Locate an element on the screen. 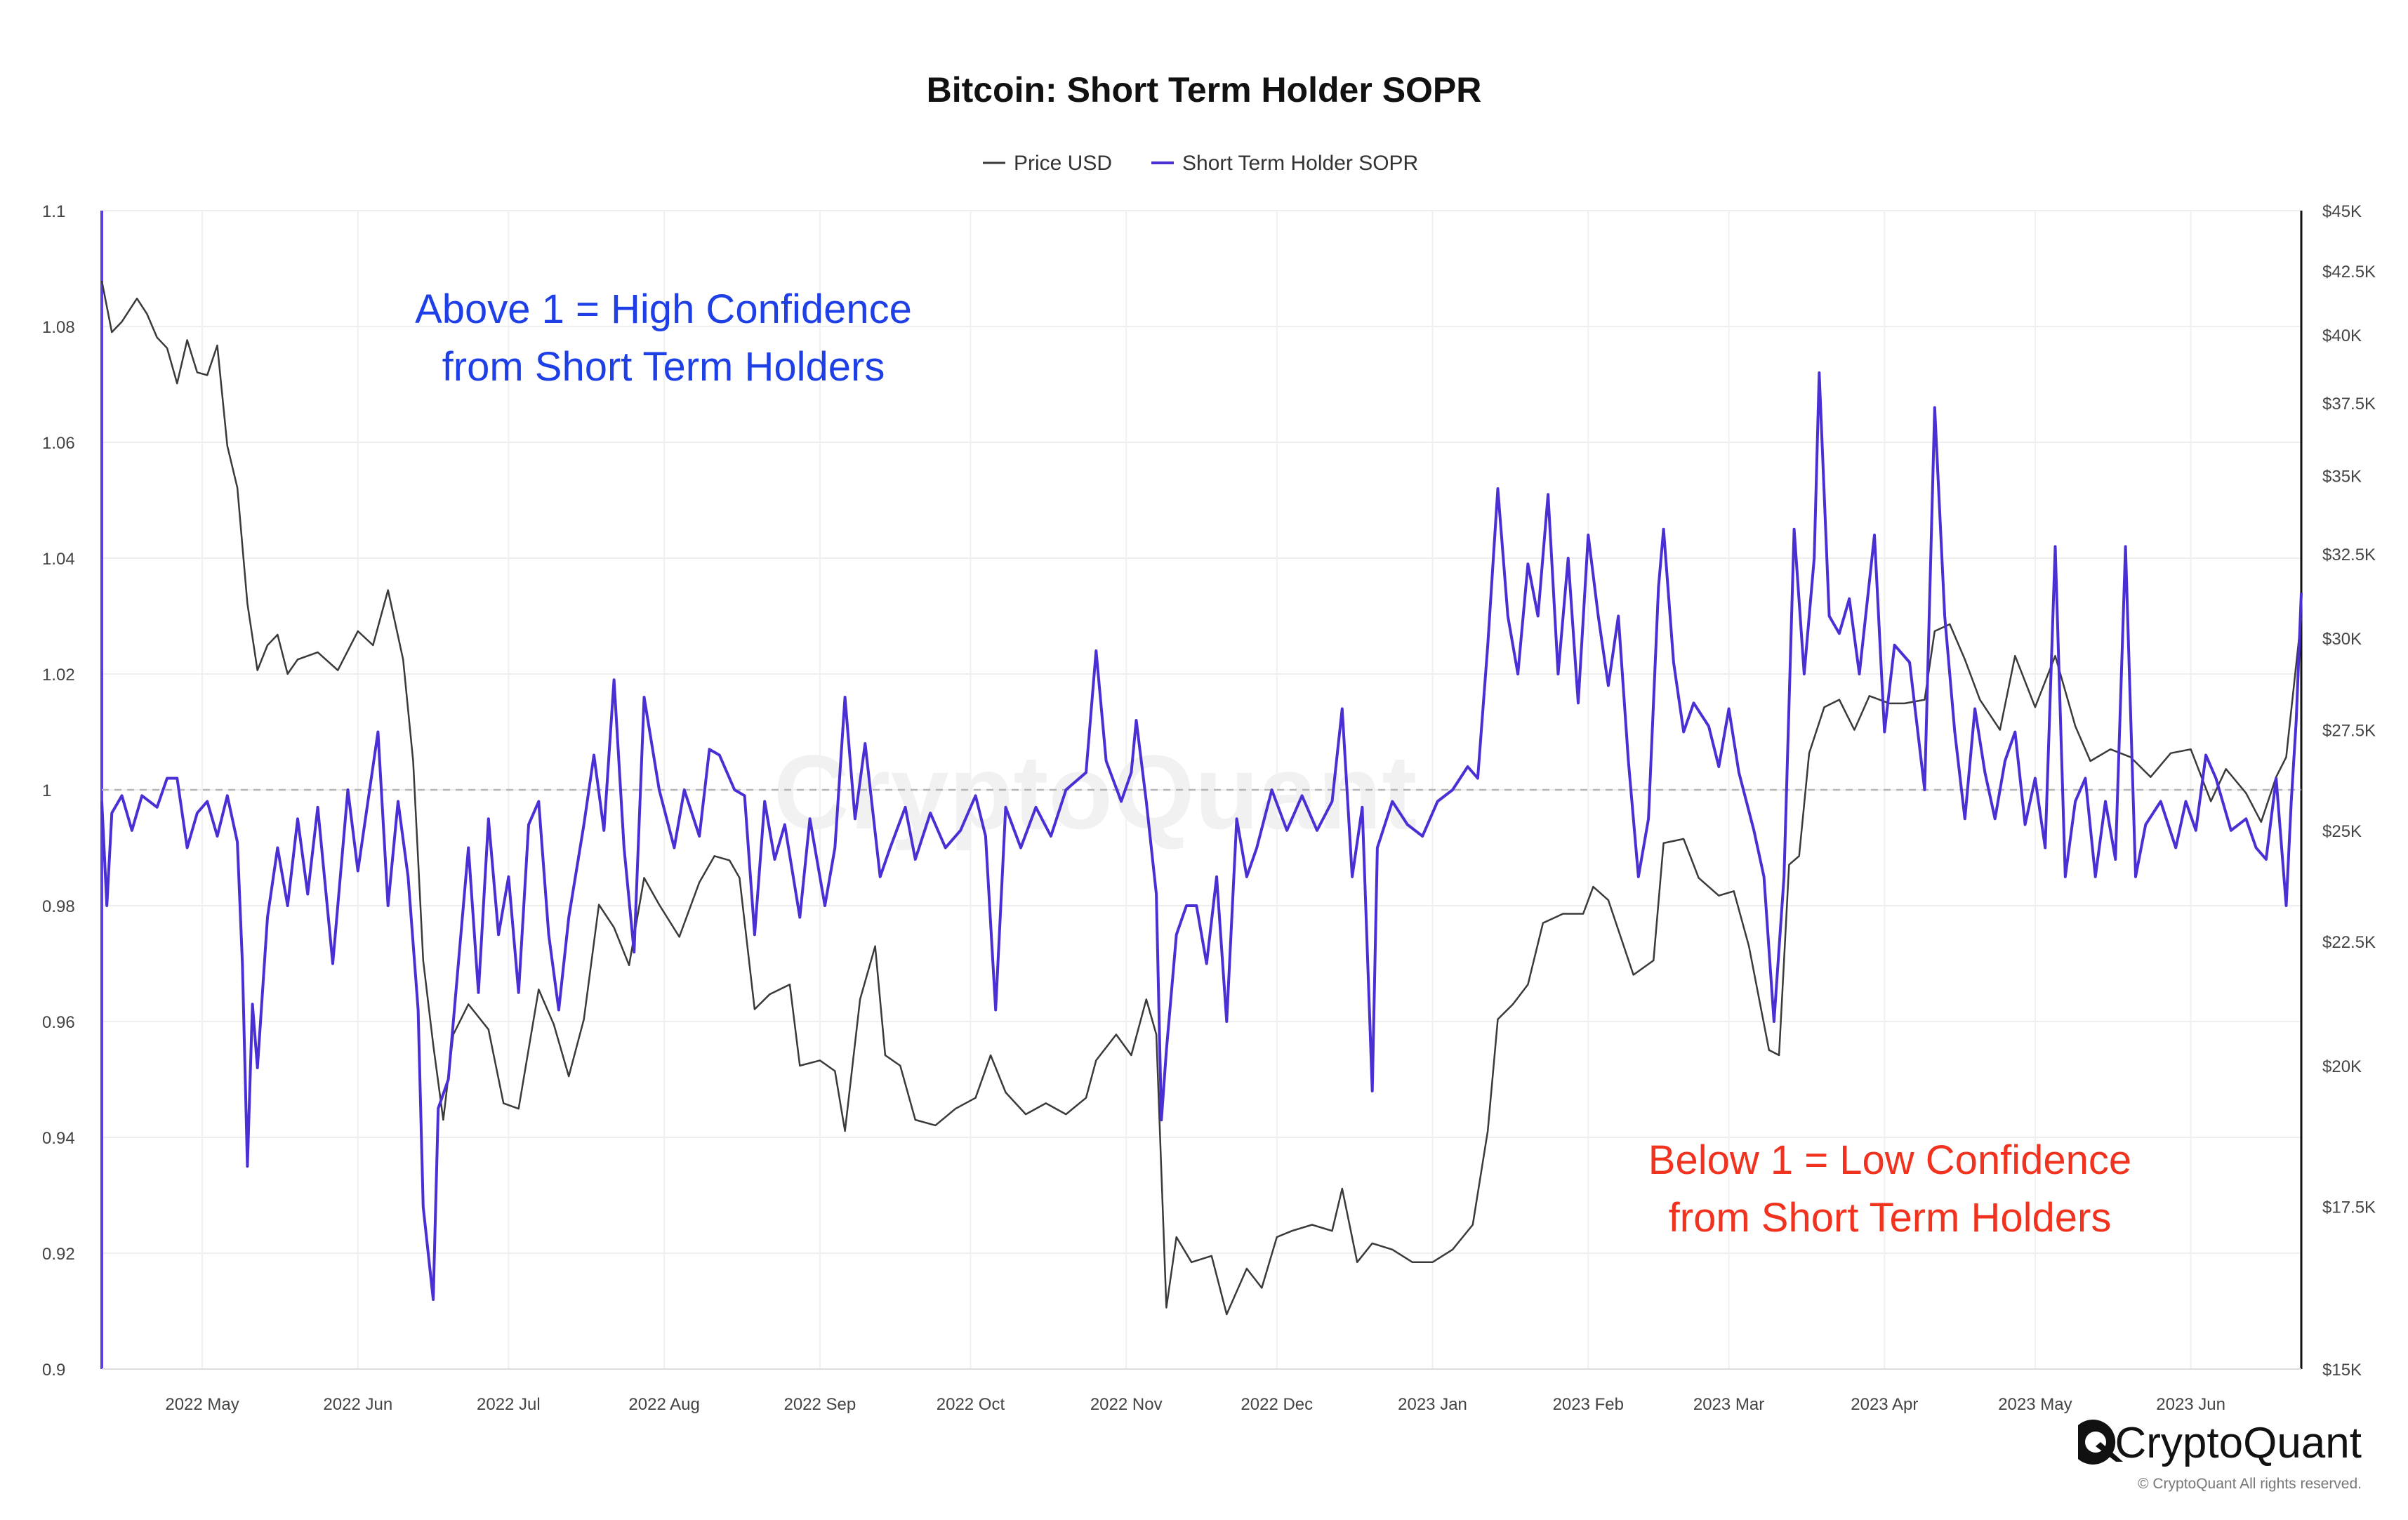 The width and height of the screenshot is (2408, 1520). x-tick-label: 2023 May is located at coordinates (2035, 1404).